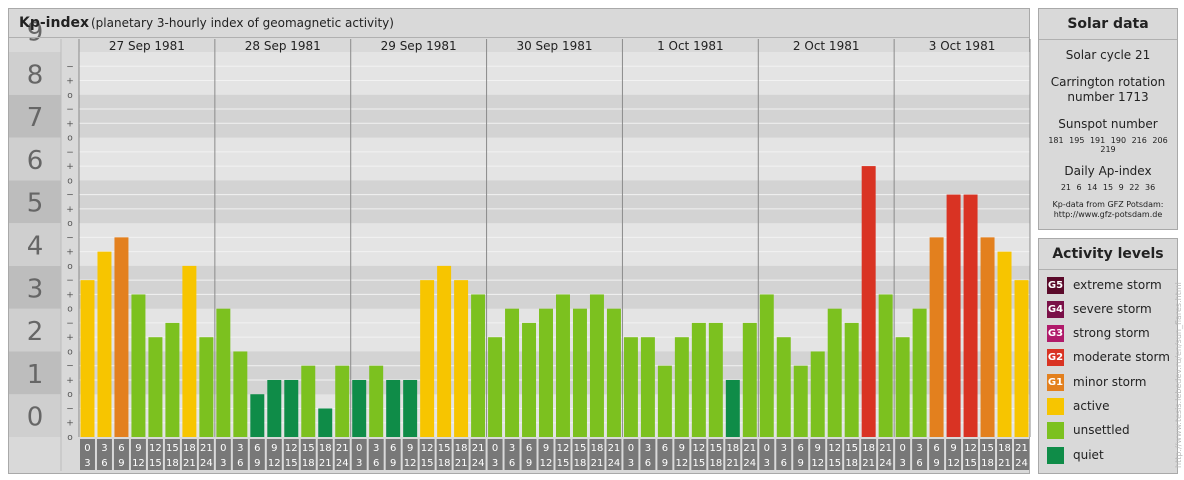  What do you see at coordinates (54, 23) in the screenshot?
I see `chart-title: Kp-index` at bounding box center [54, 23].